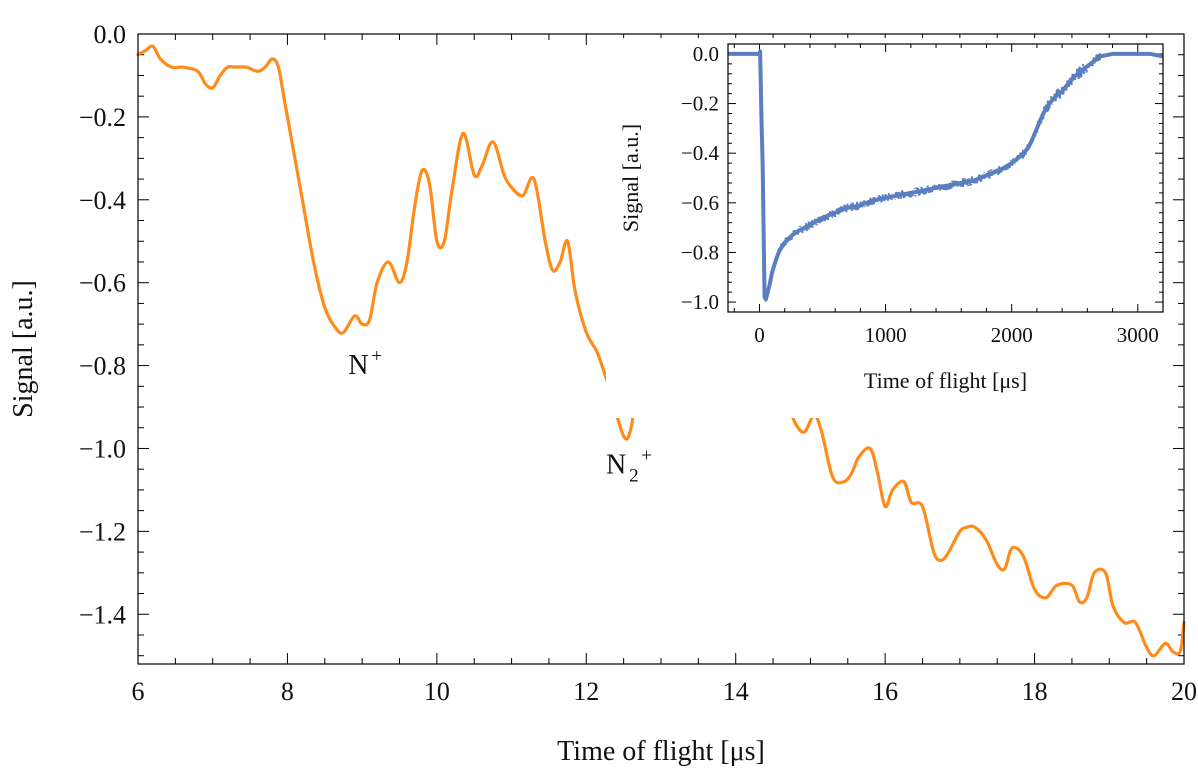  Describe the element at coordinates (933, 174) in the screenshot. I see `inset-series-noise` at that location.